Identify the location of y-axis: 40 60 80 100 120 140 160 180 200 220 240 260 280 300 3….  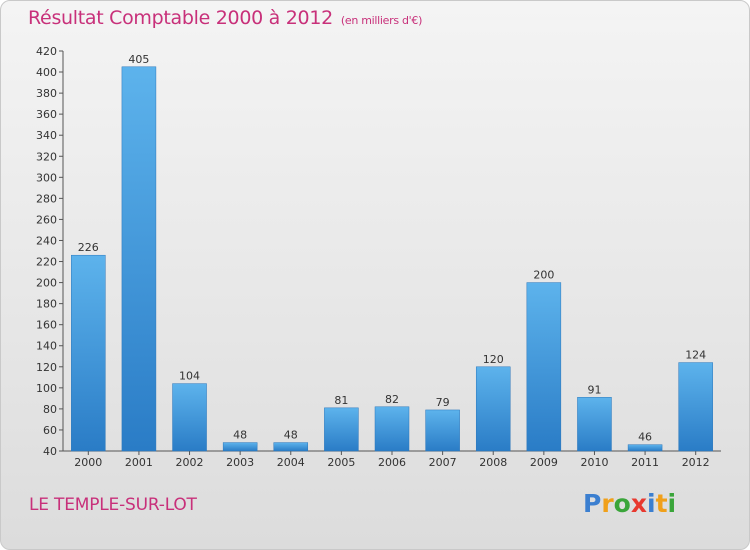
(50, 251).